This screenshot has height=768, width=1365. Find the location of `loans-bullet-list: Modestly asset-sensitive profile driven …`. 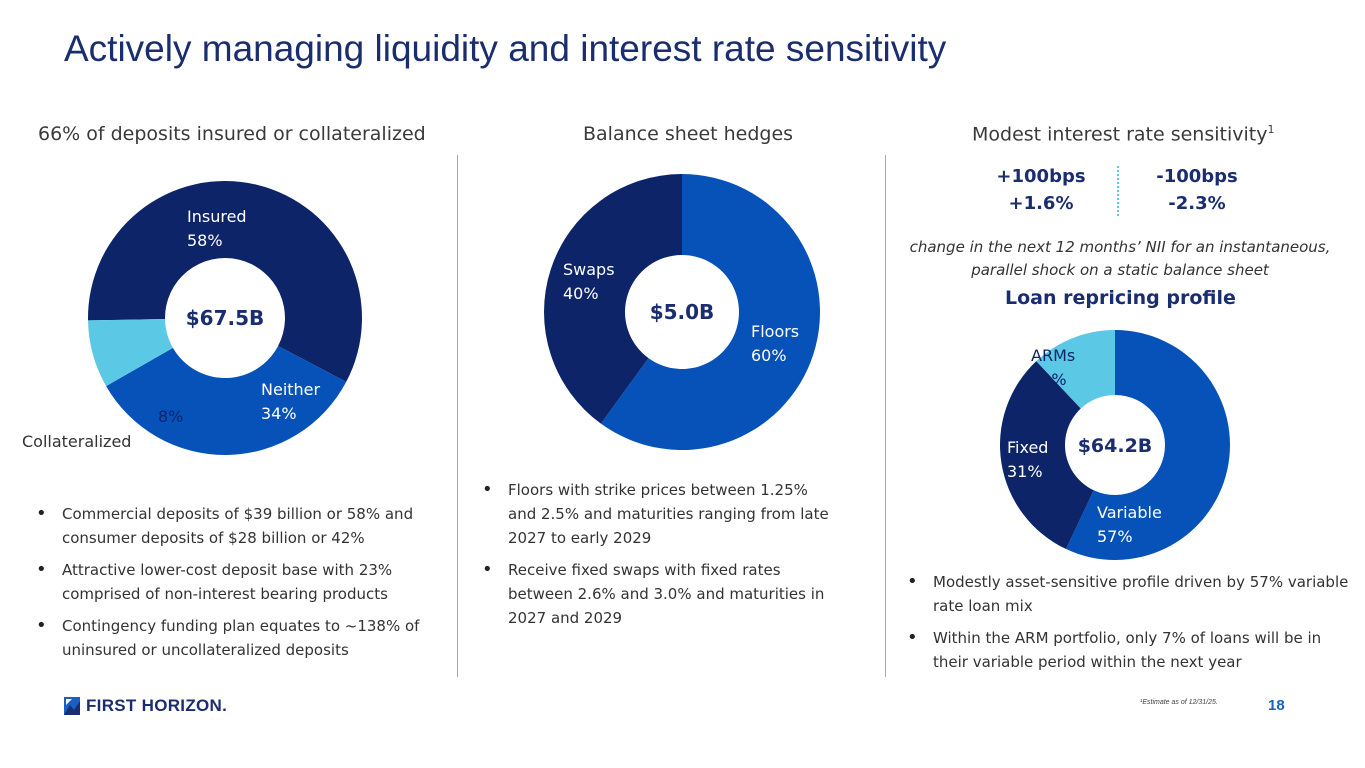

loans-bullet-list: Modestly asset-sensitive profile driven … is located at coordinates (1130, 626).